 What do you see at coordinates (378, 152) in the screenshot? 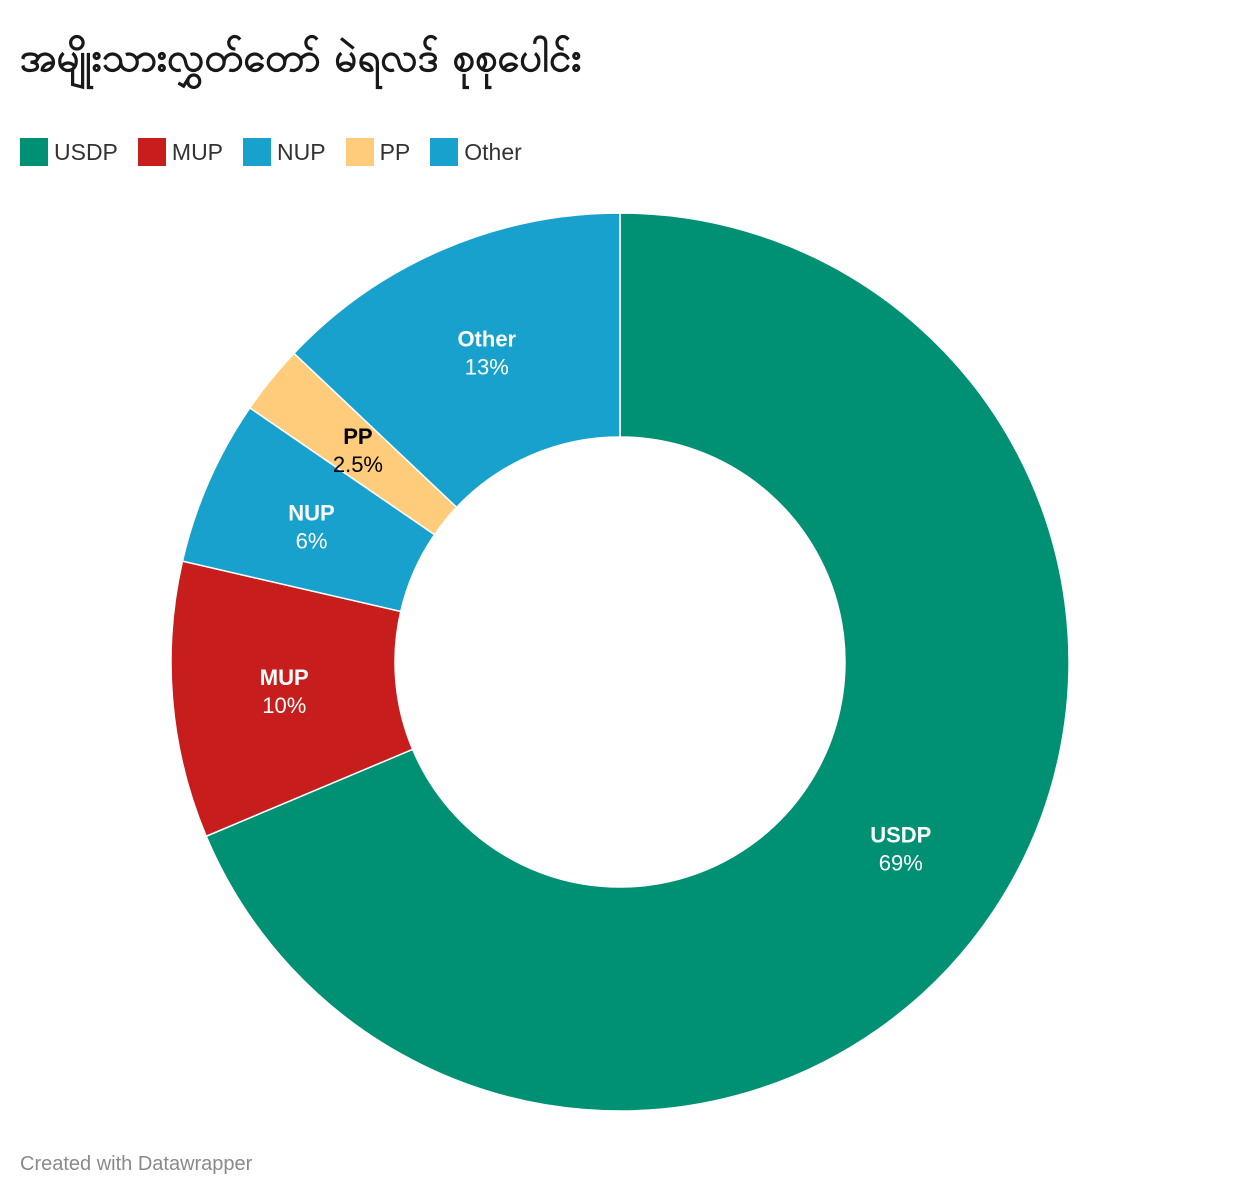
I see `legend-item-pp: PP` at bounding box center [378, 152].